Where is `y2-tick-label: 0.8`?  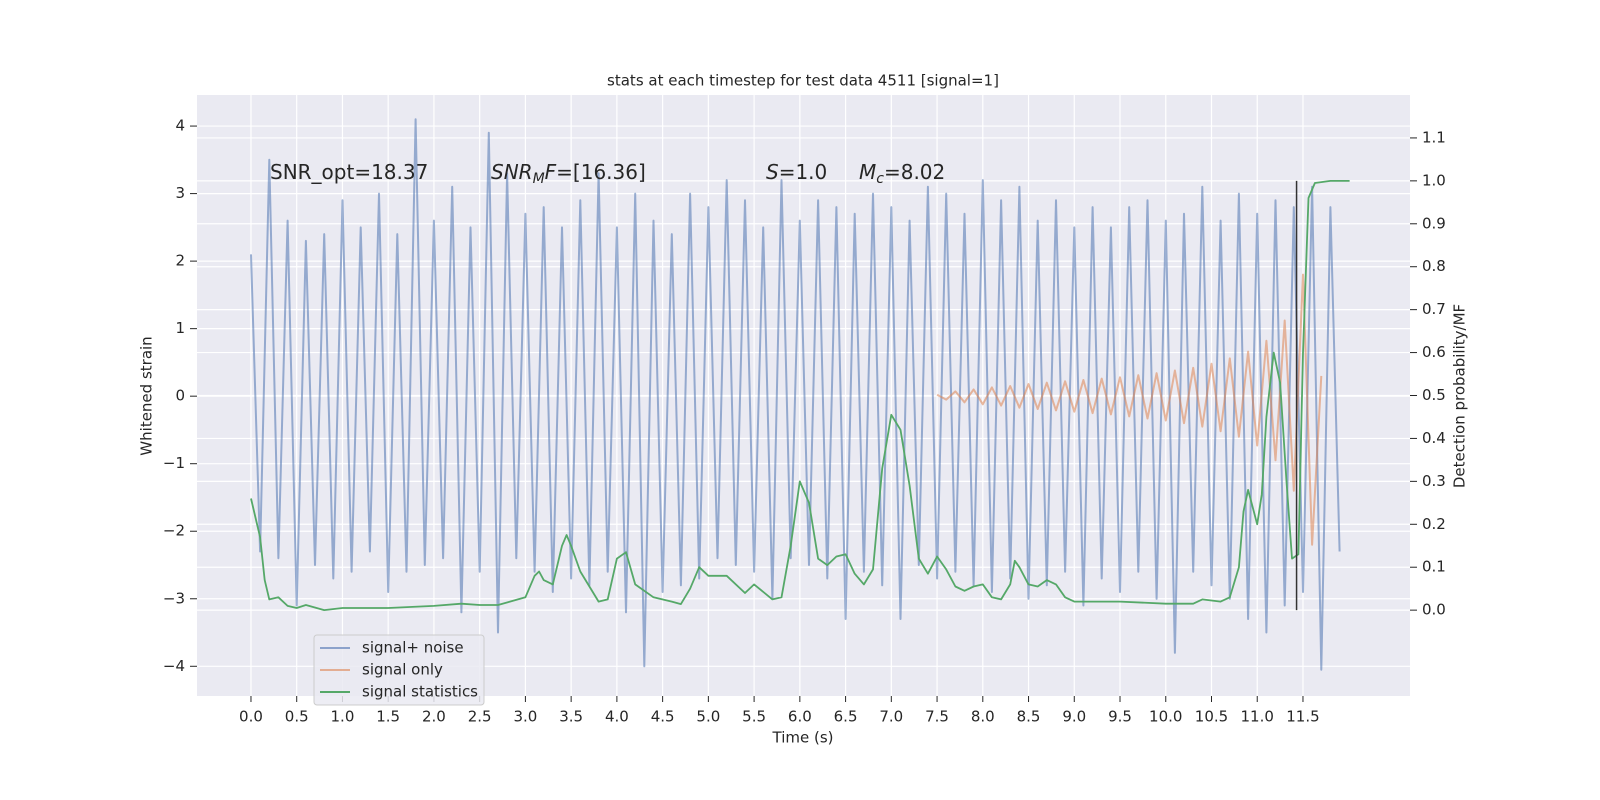
y2-tick-label: 0.8 is located at coordinates (1434, 266).